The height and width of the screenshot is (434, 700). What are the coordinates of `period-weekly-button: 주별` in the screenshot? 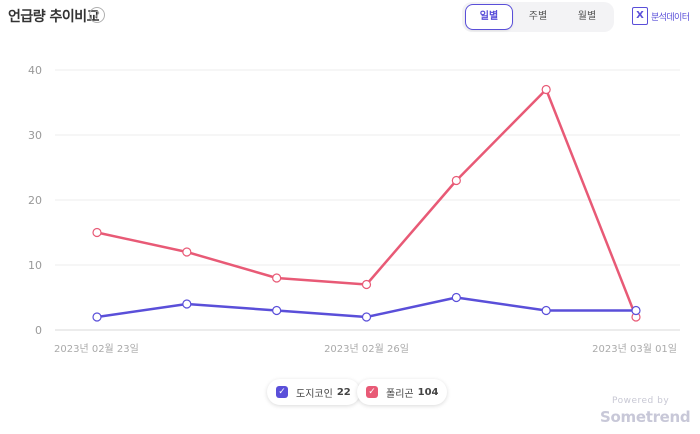 It's located at (538, 16).